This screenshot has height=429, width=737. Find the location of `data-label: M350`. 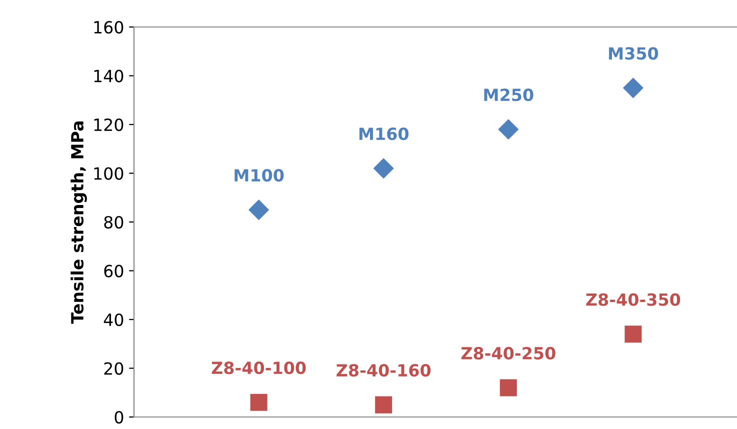

data-label: M350 is located at coordinates (633, 53).